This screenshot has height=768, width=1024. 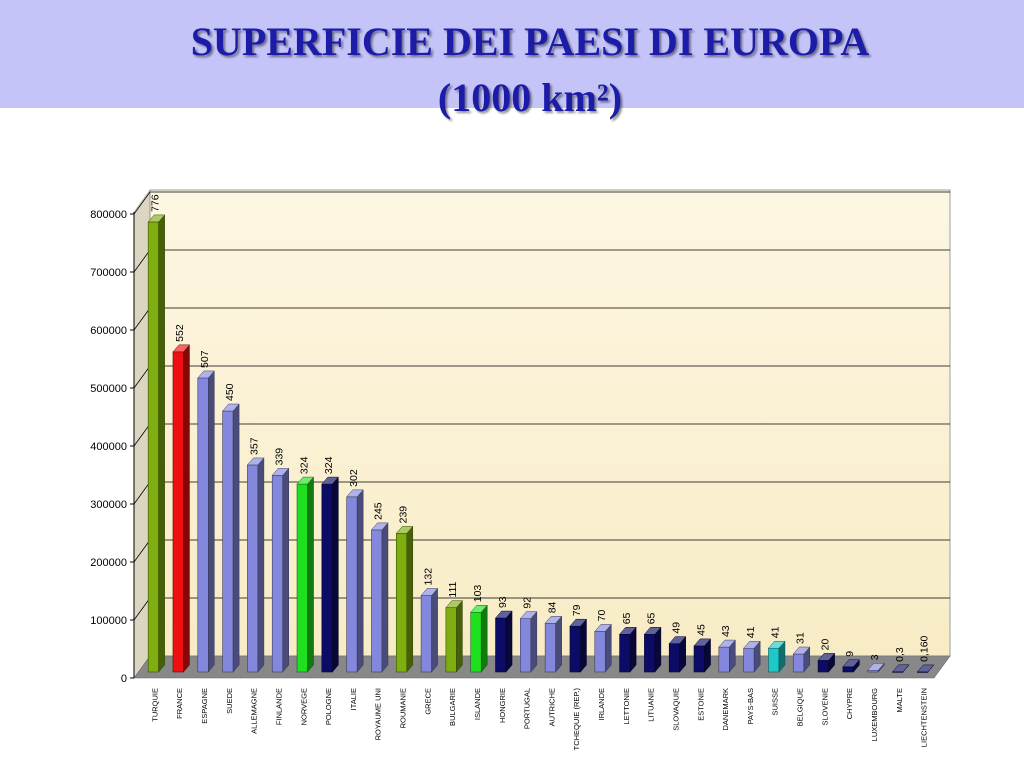 What do you see at coordinates (530, 97) in the screenshot?
I see `chart-subtitle: (1000 km²)` at bounding box center [530, 97].